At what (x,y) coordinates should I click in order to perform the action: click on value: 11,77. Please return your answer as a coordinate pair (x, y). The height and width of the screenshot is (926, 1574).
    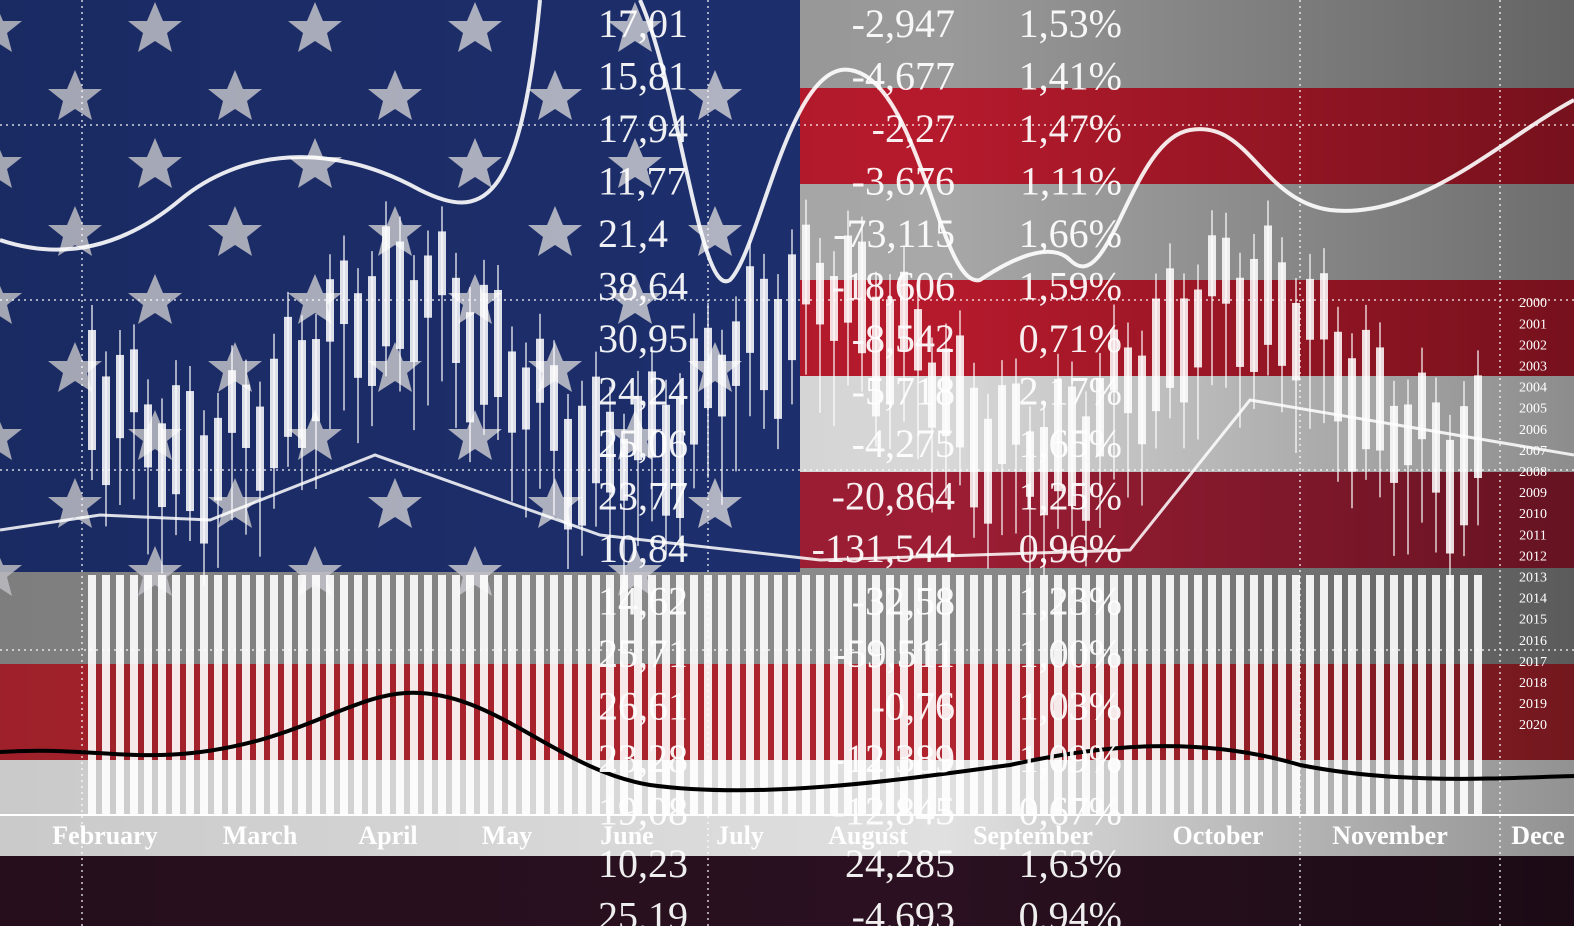
    Looking at the image, I should click on (642, 181).